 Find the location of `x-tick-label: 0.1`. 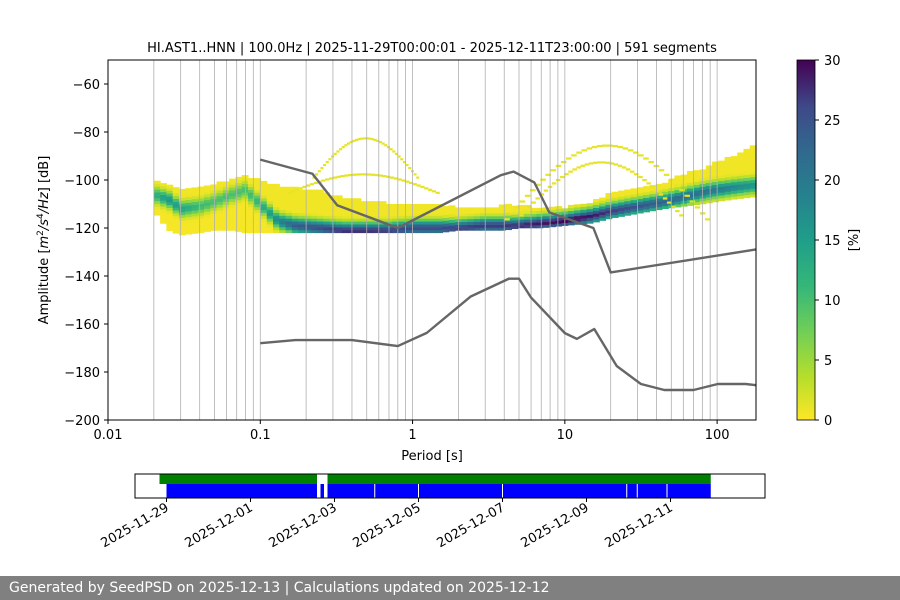

x-tick-label: 0.1 is located at coordinates (260, 435).